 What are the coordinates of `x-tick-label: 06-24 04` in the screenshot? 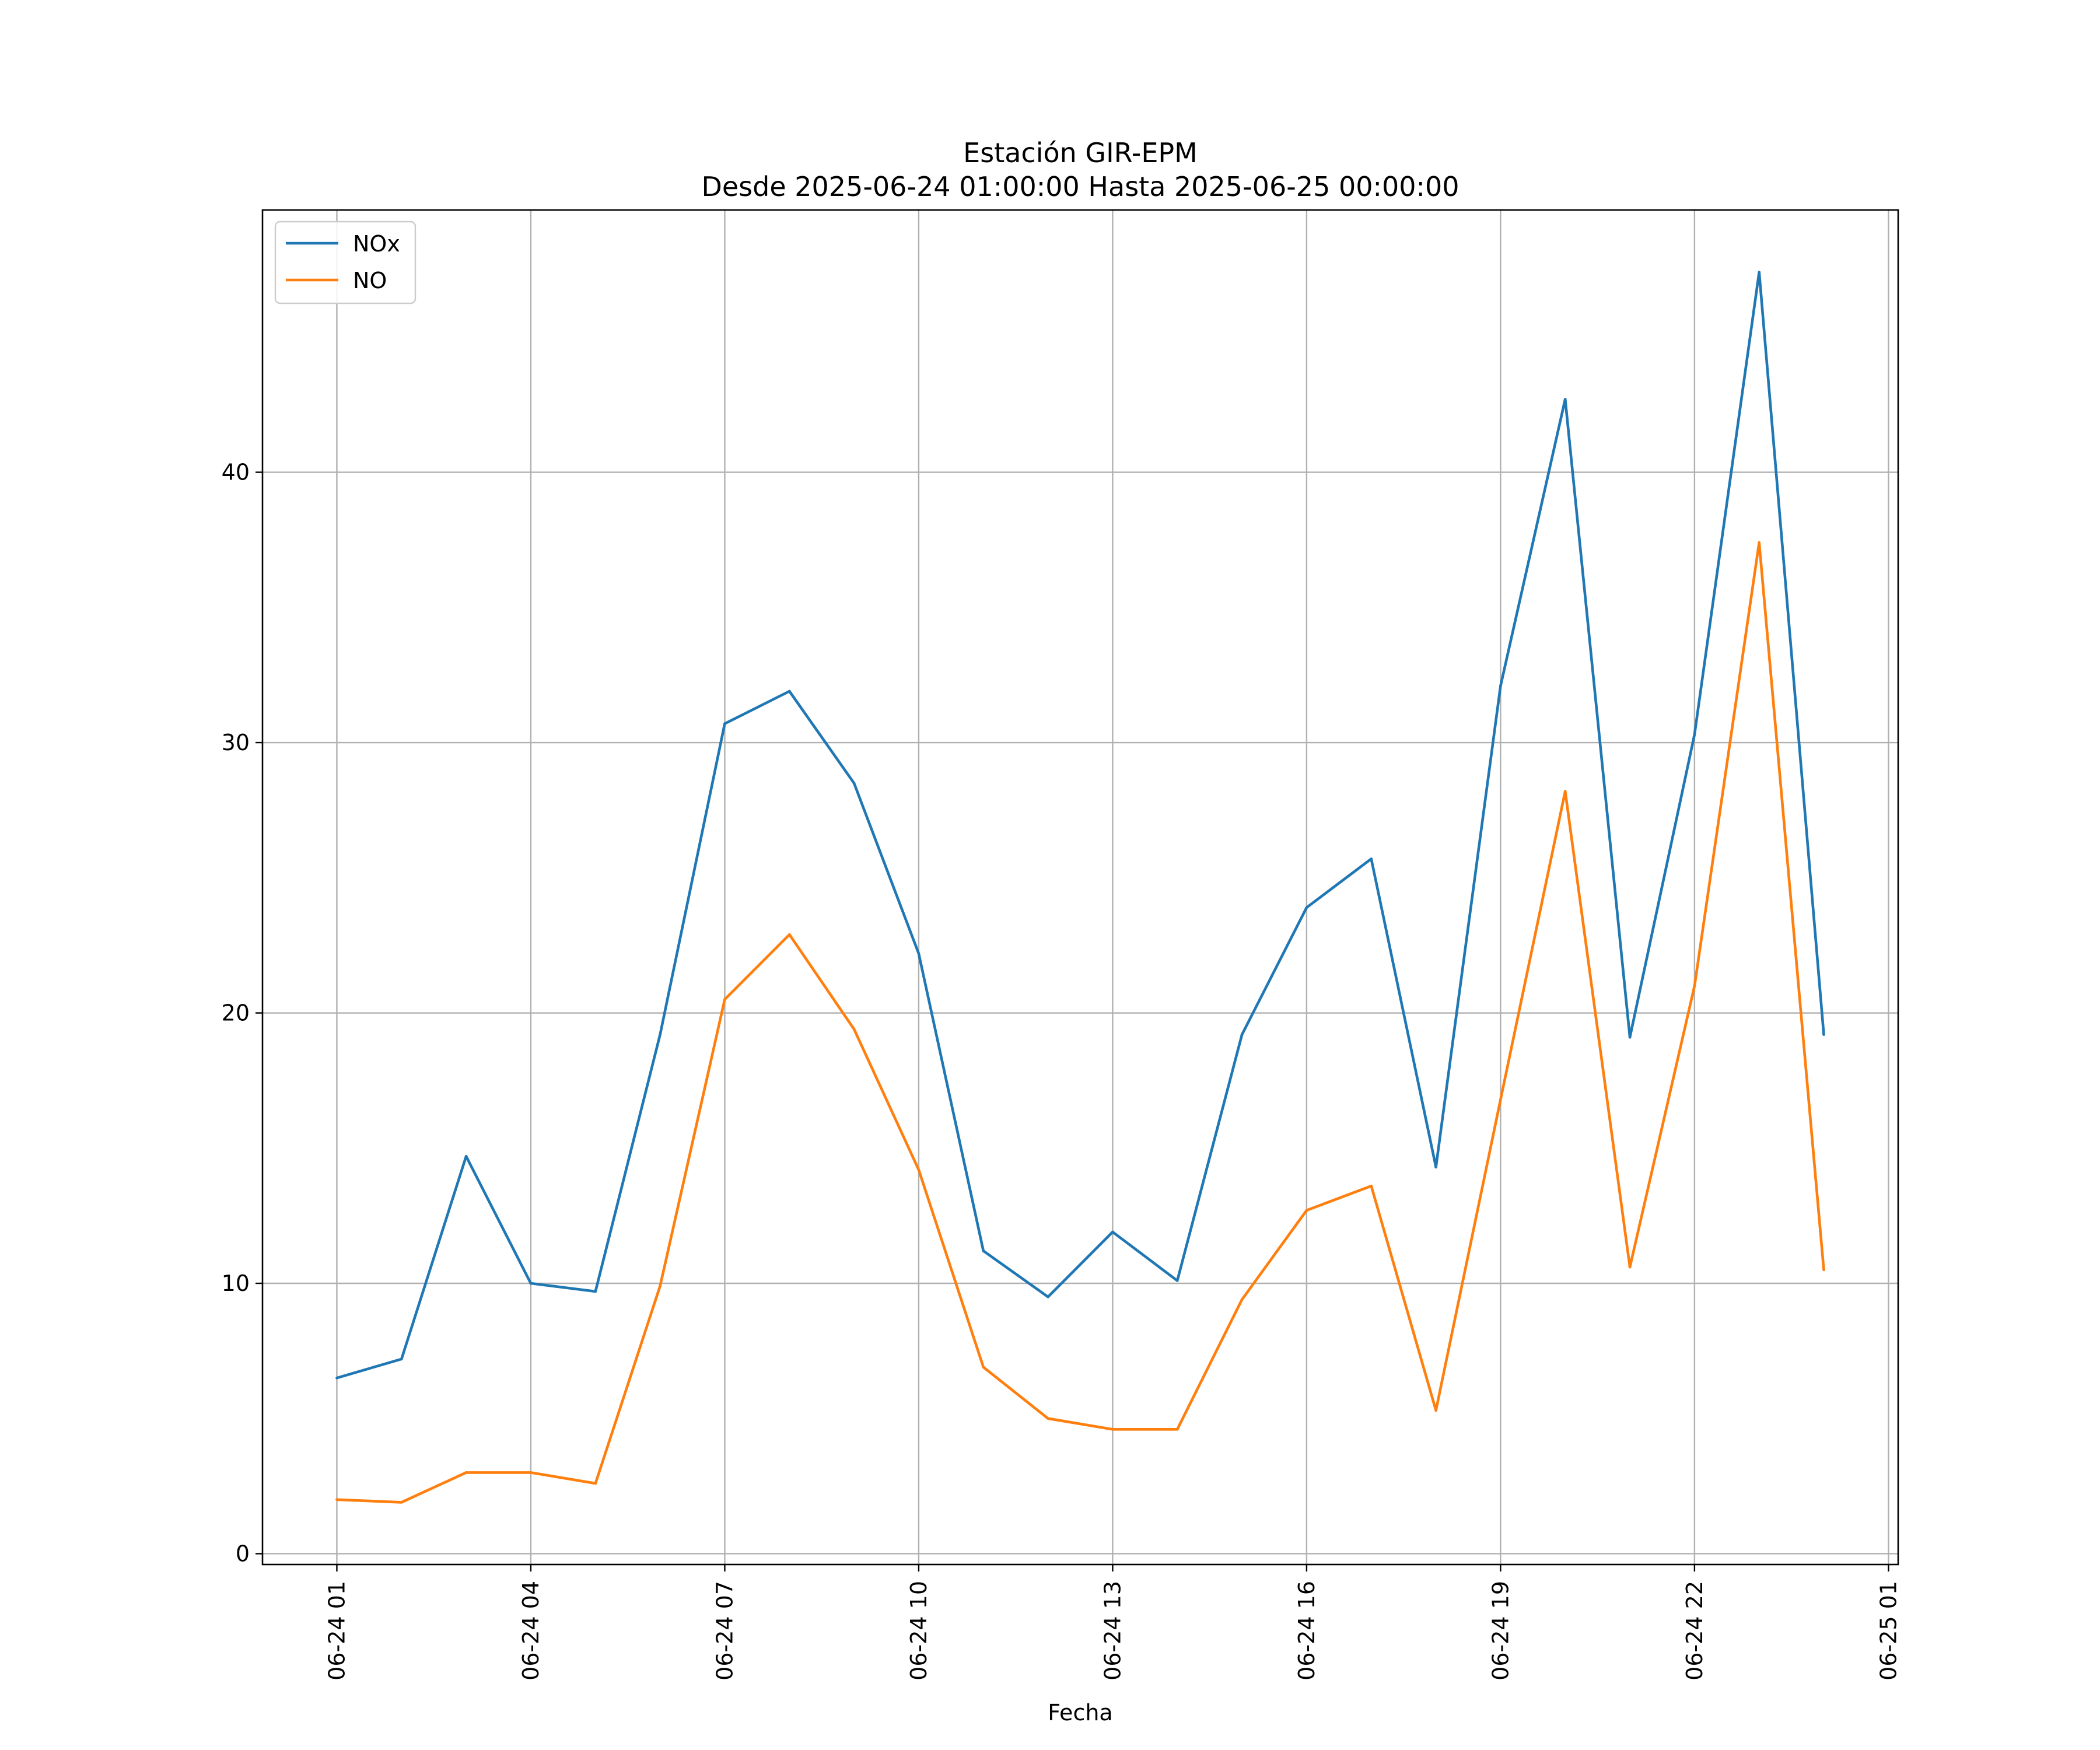 It's located at (531, 1631).